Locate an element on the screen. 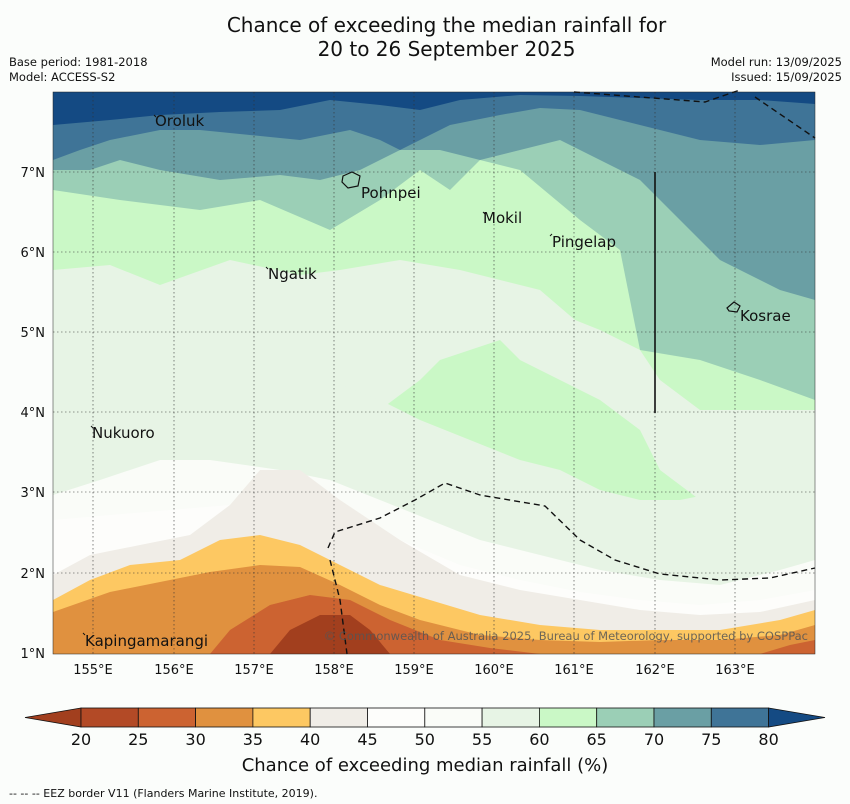  colorbar-tick-label: 30 is located at coordinates (195, 739).